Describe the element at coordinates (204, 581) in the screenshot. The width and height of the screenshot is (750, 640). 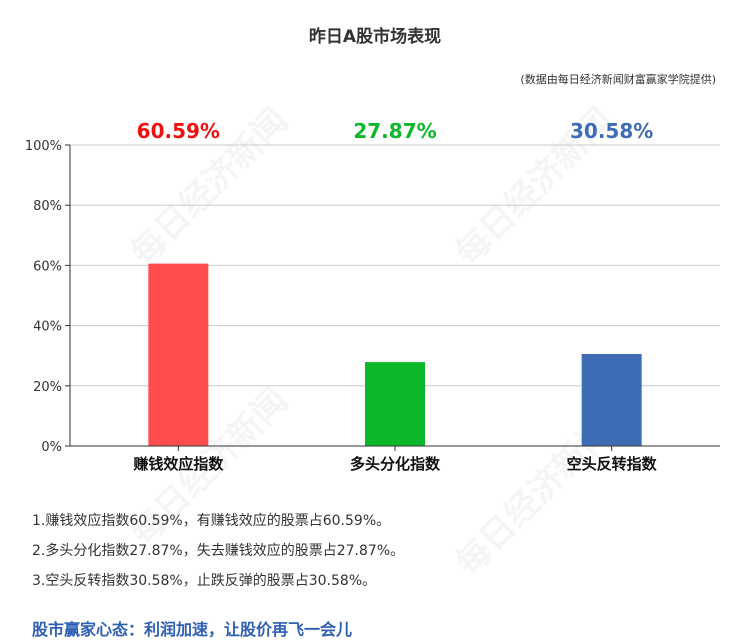
I see `note-item: 3.空头反转指数30.58%，止跌反弹的股票占30.58%。` at that location.